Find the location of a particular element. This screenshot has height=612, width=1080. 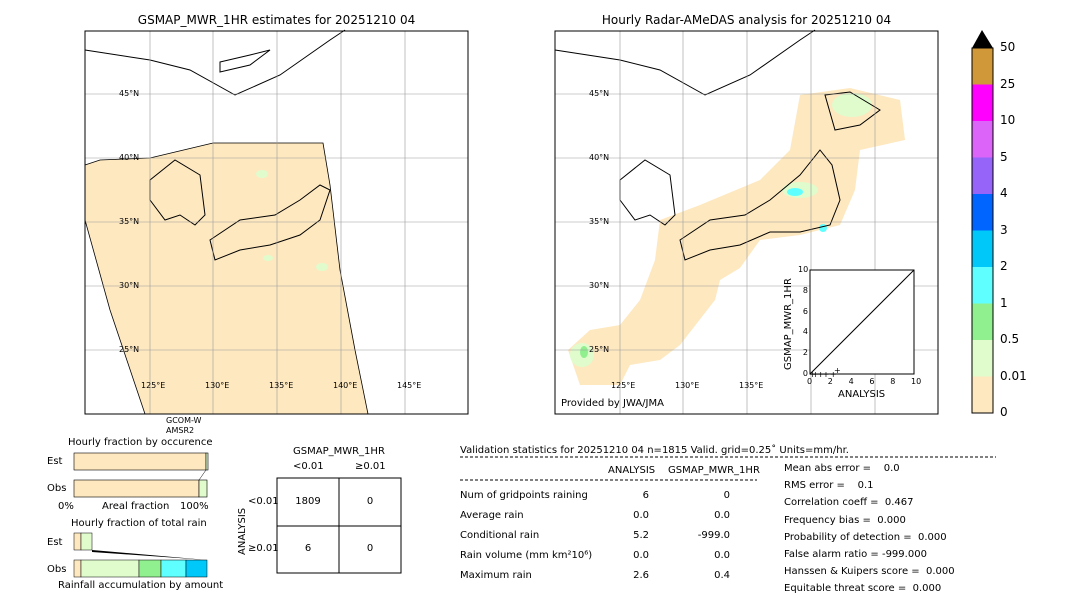

colorbar-tick-label: 0.01 is located at coordinates (1013, 375).